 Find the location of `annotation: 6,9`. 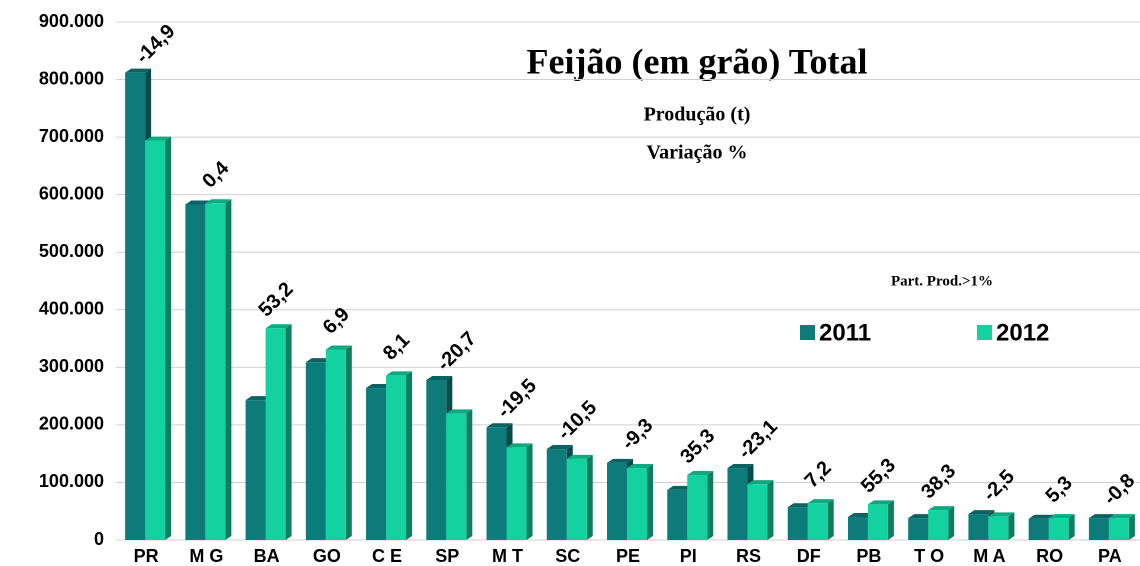

annotation: 6,9 is located at coordinates (336, 320).